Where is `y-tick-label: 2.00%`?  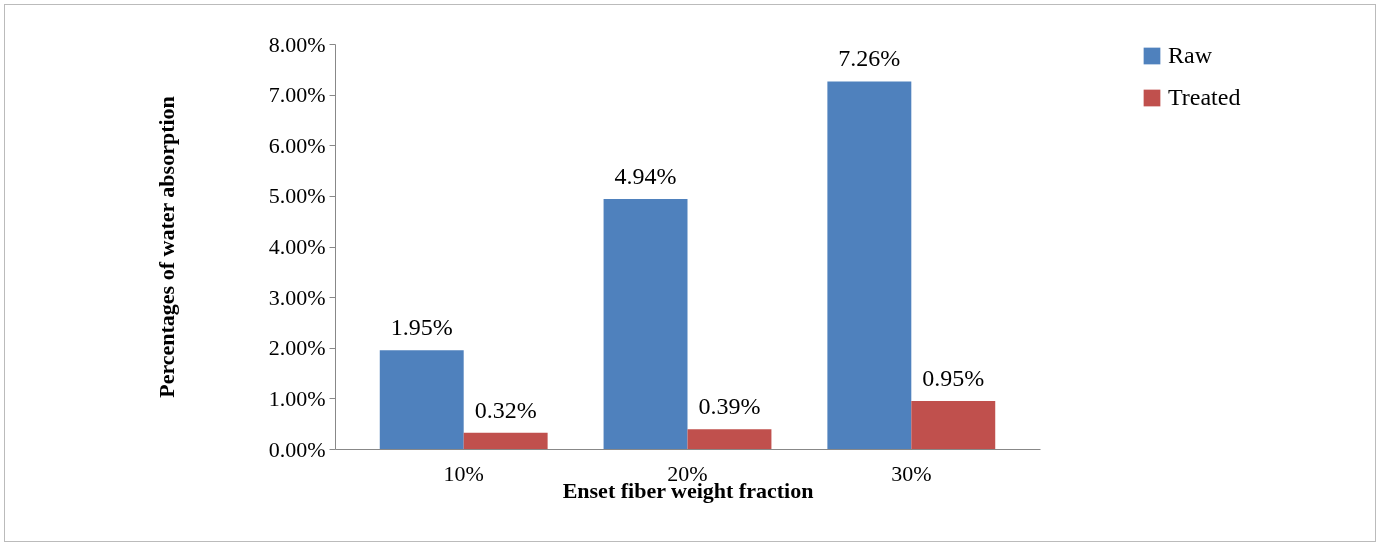 y-tick-label: 2.00% is located at coordinates (297, 348).